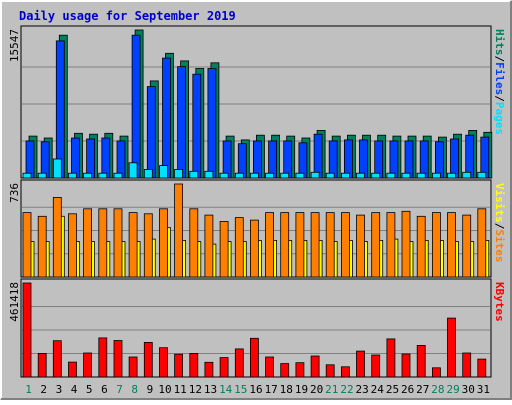 The height and width of the screenshot is (405, 512). Describe the element at coordinates (483, 389) in the screenshot. I see `day-label: 31` at that location.